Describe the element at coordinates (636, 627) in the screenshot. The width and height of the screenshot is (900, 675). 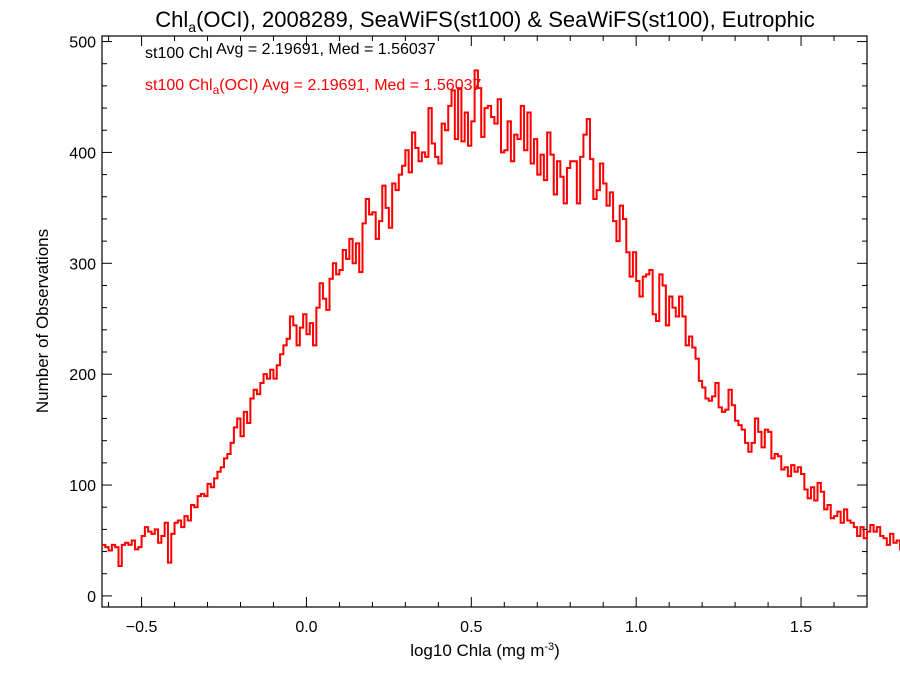
I see `x-tick-label: 1.0` at that location.